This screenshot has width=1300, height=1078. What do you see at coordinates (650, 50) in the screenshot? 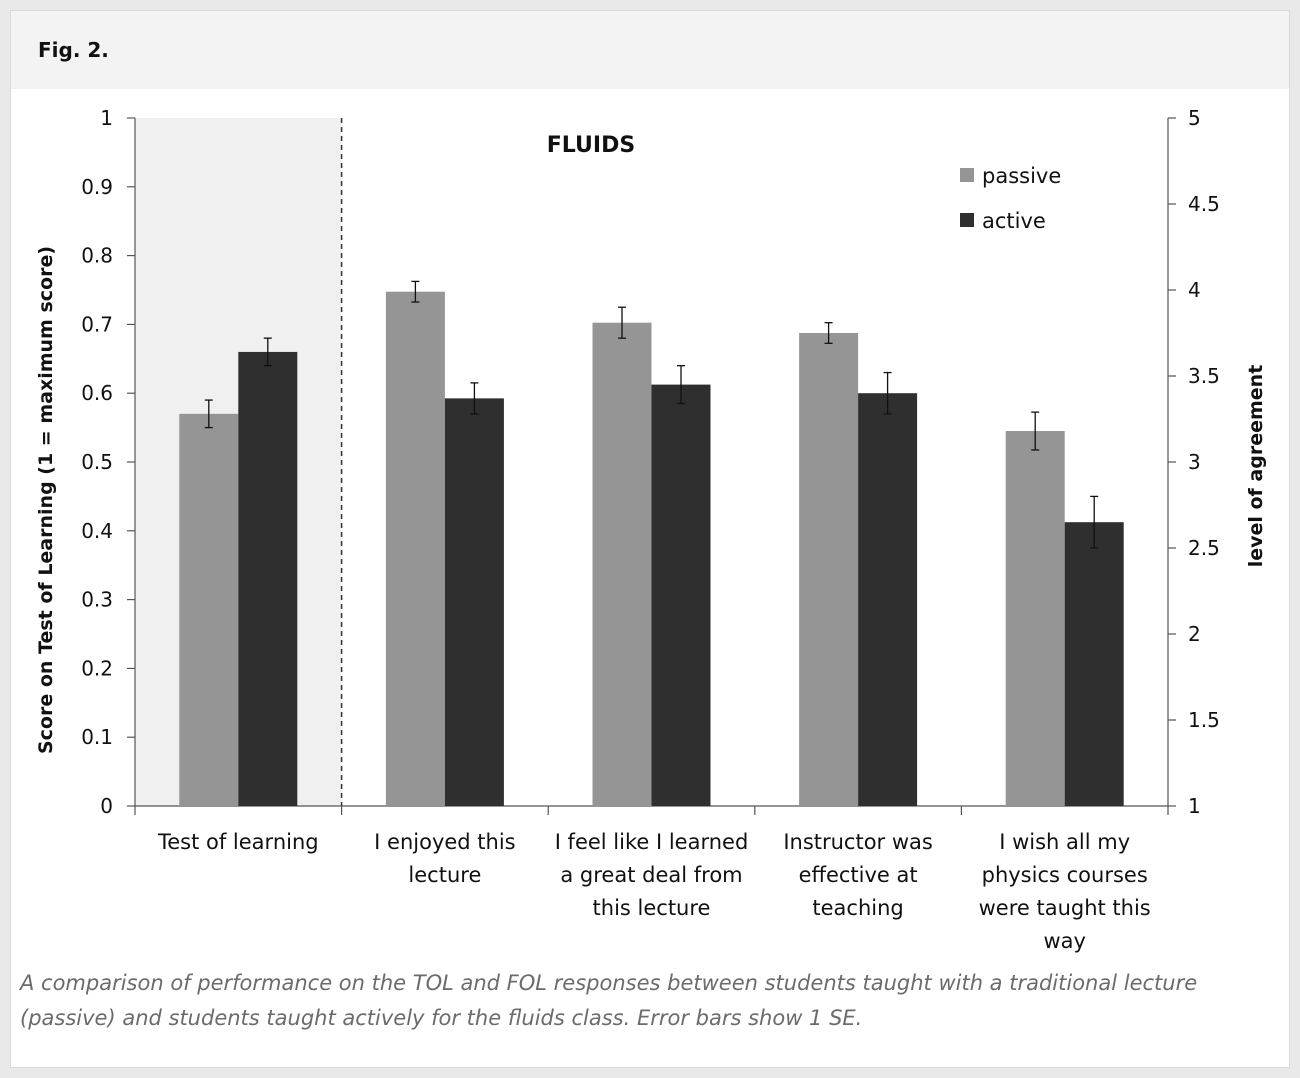
I see `figure-header: Fig. 2.` at bounding box center [650, 50].